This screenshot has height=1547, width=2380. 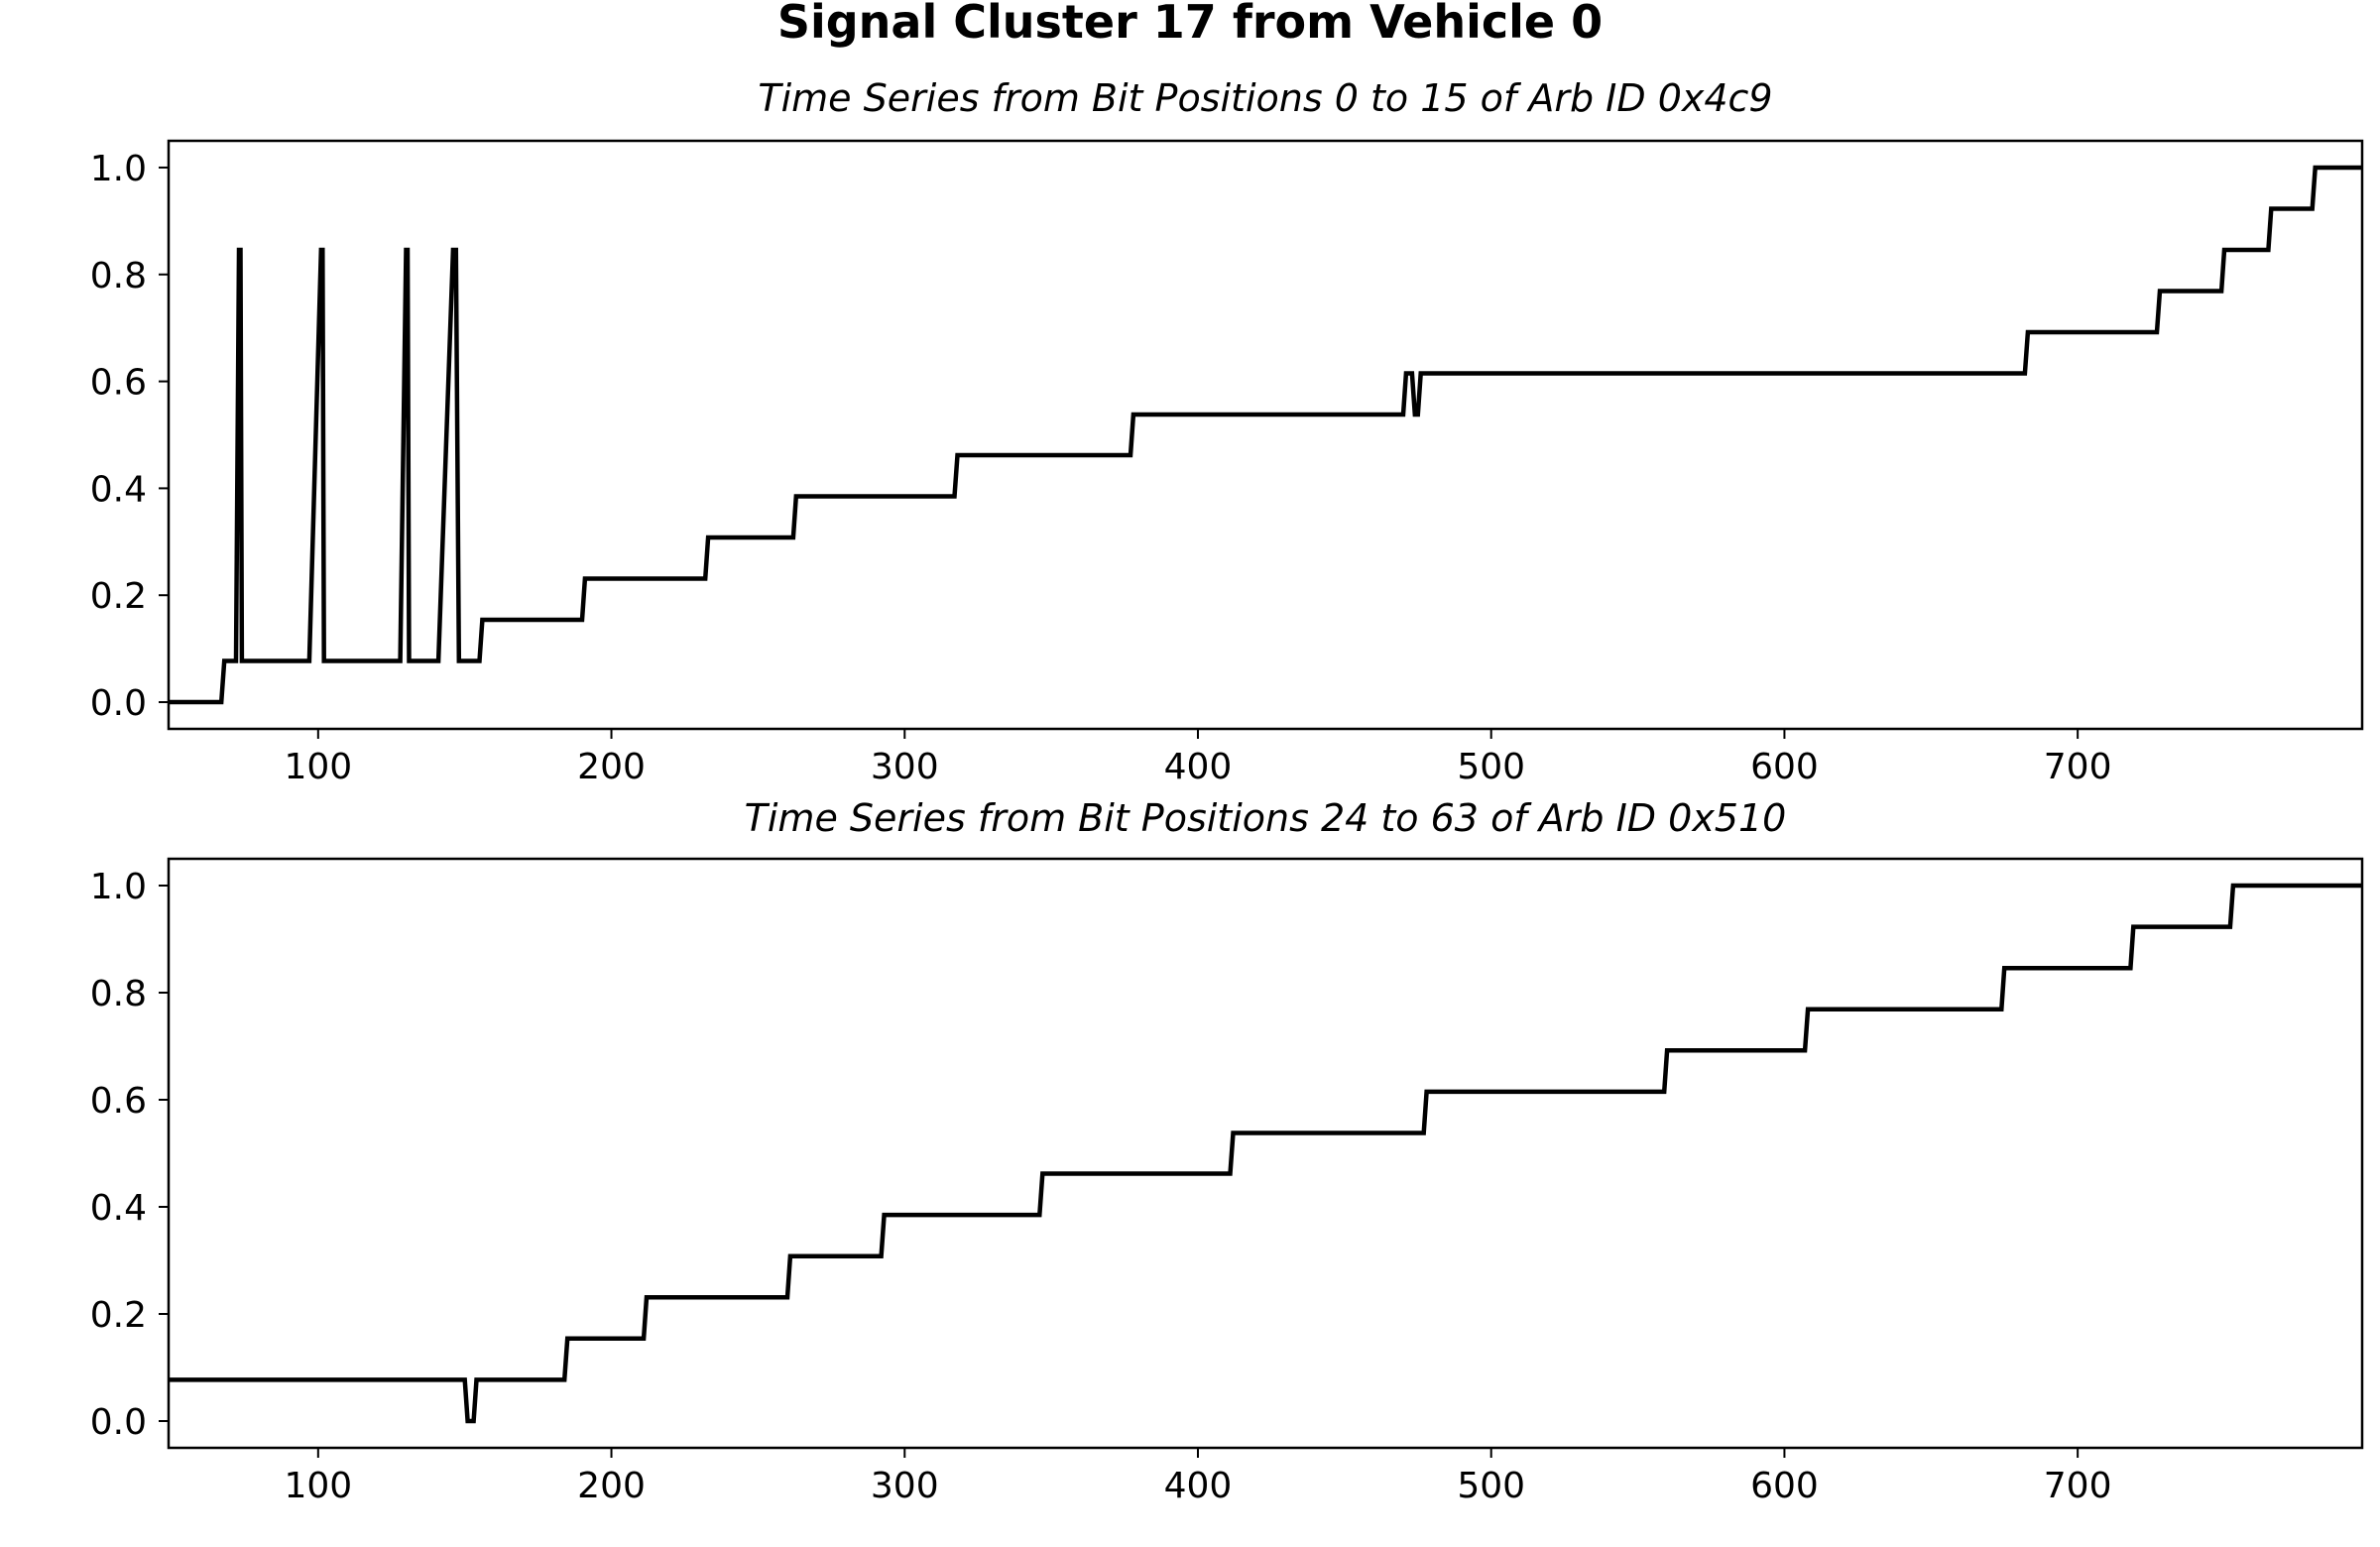 I want to click on figure-title: Signal Cluster 17 from Vehicle 0, so click(x=1190, y=24).